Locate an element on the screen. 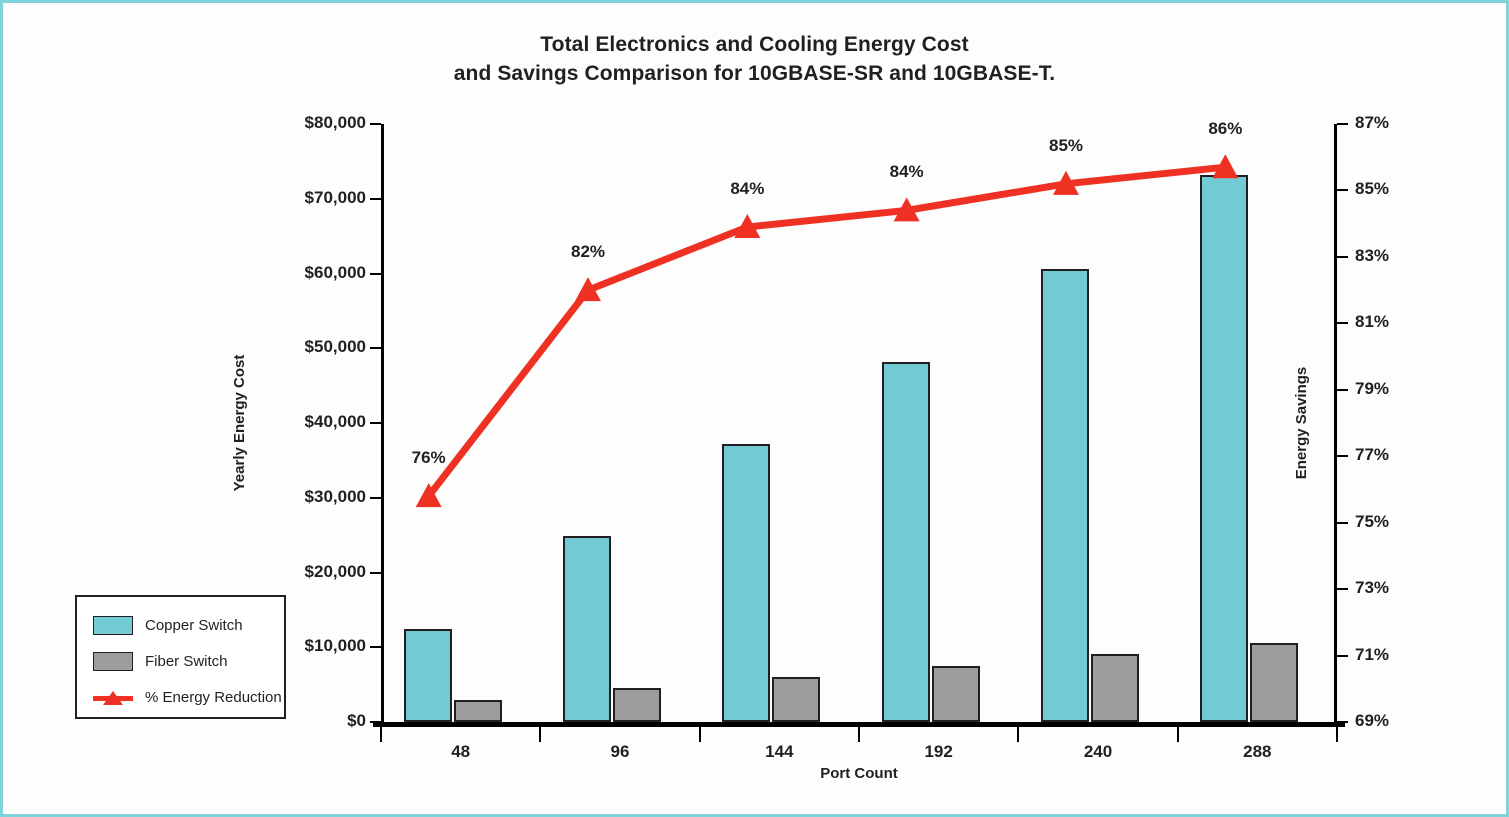 The width and height of the screenshot is (1509, 817). x-axis-title: Port Count is located at coordinates (859, 773).